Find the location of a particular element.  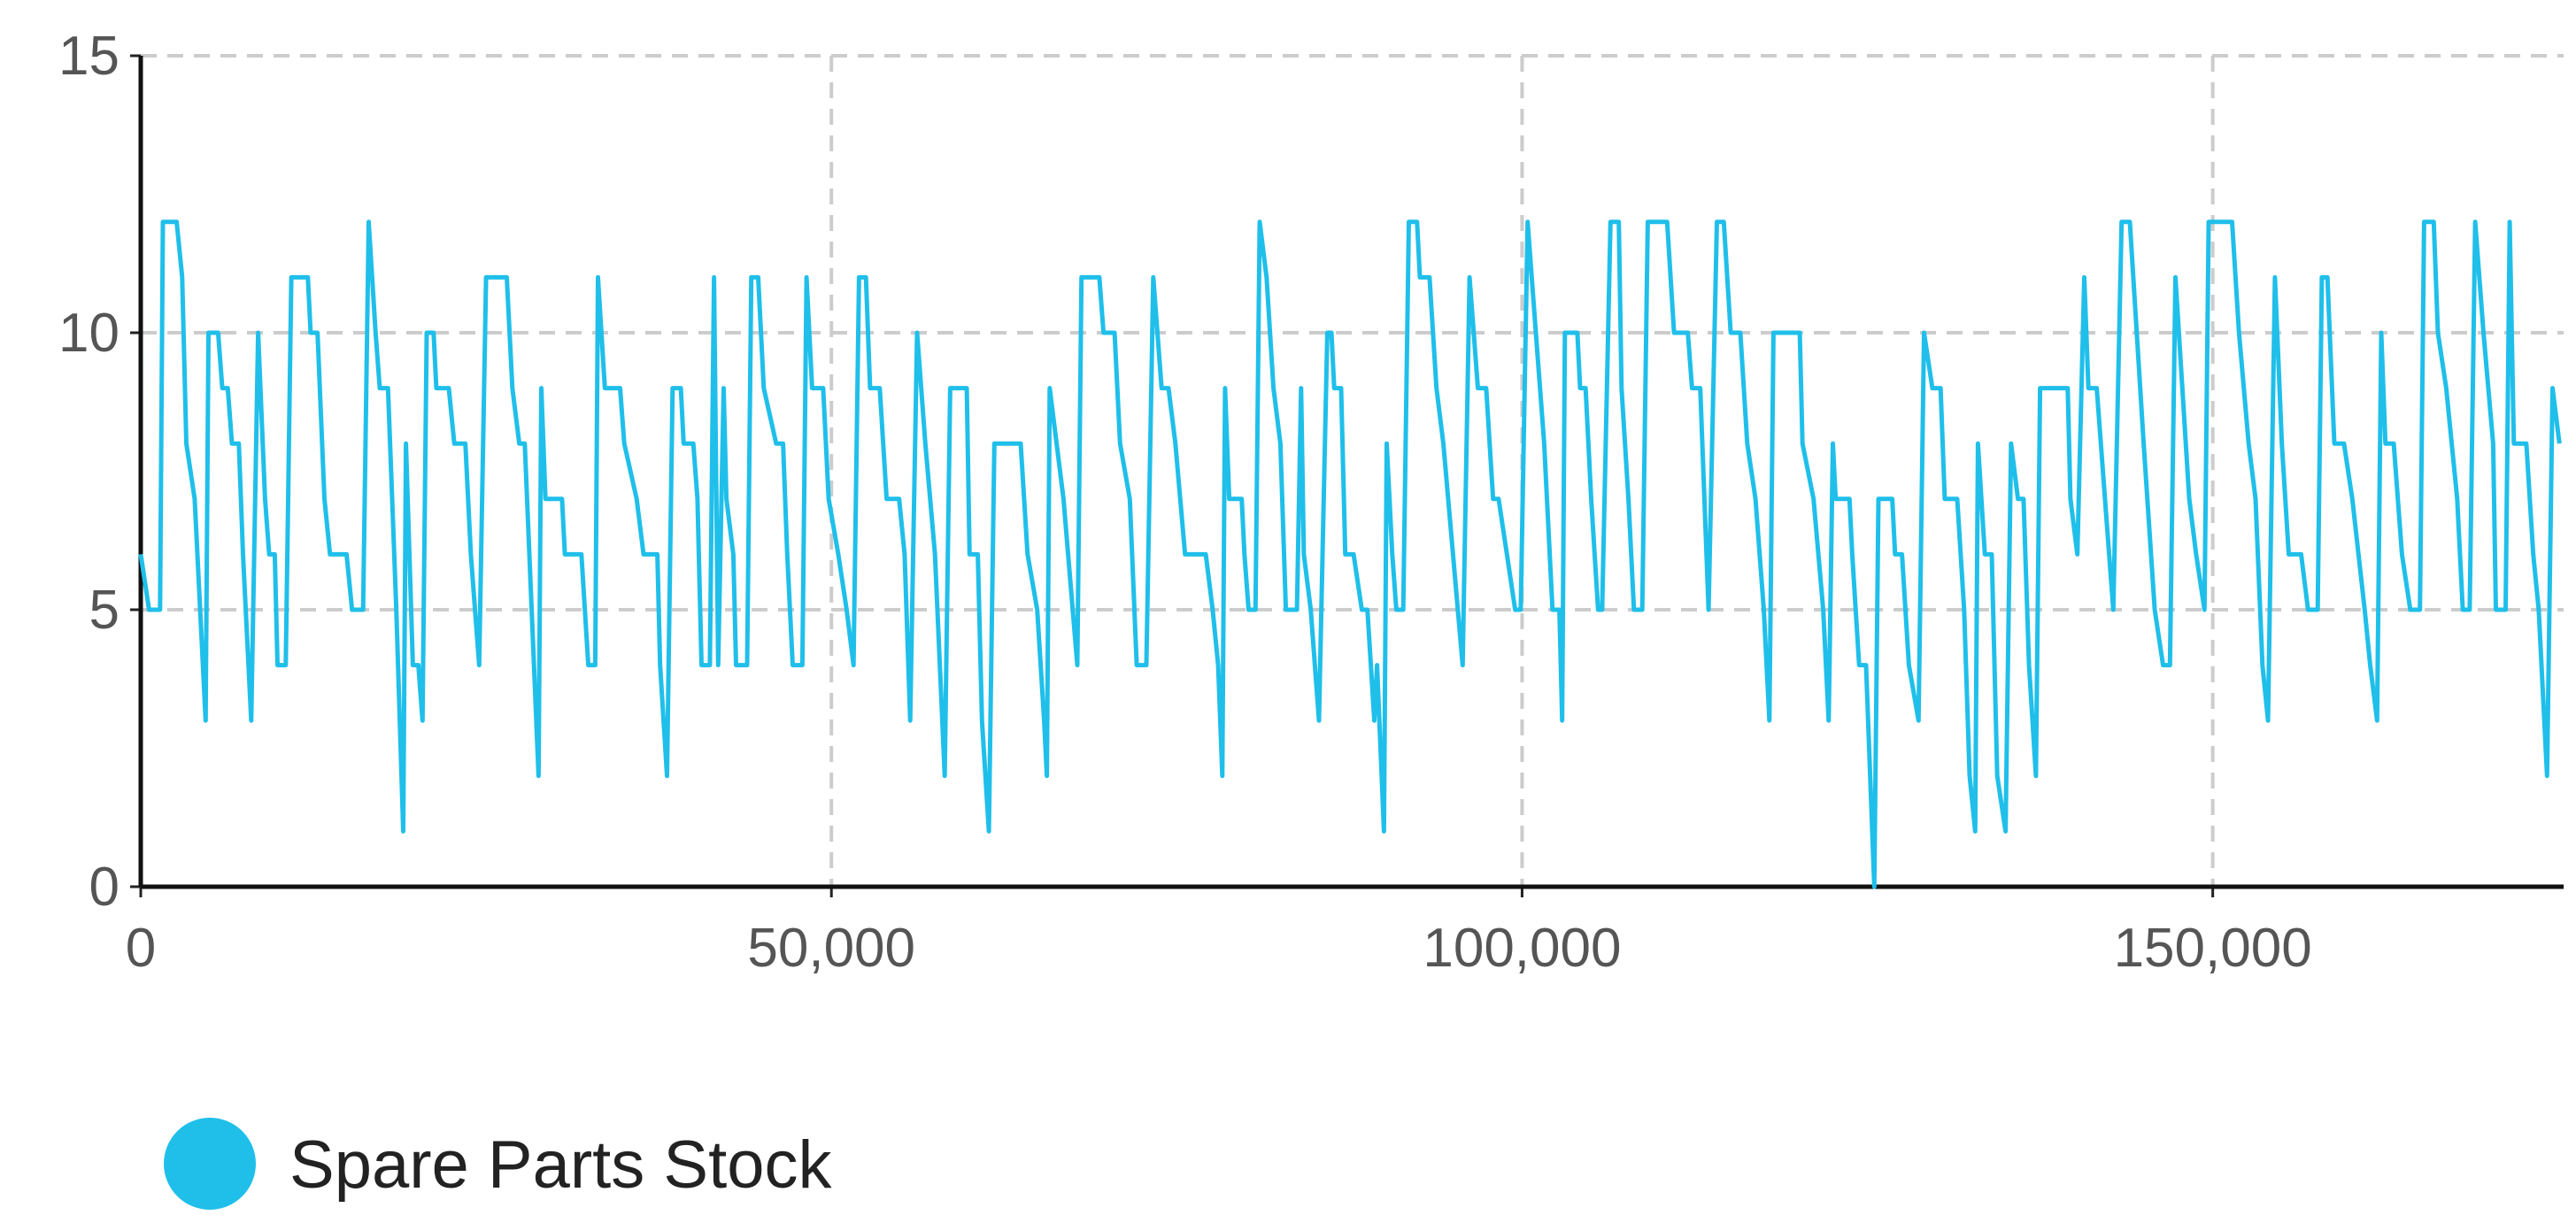

x-tick-label: 50,000 is located at coordinates (831, 949).